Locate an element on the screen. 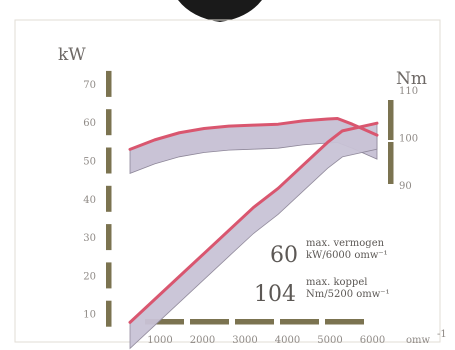 The image size is (455, 350). annotation-power-line1: max. vermogen is located at coordinates (345, 243).